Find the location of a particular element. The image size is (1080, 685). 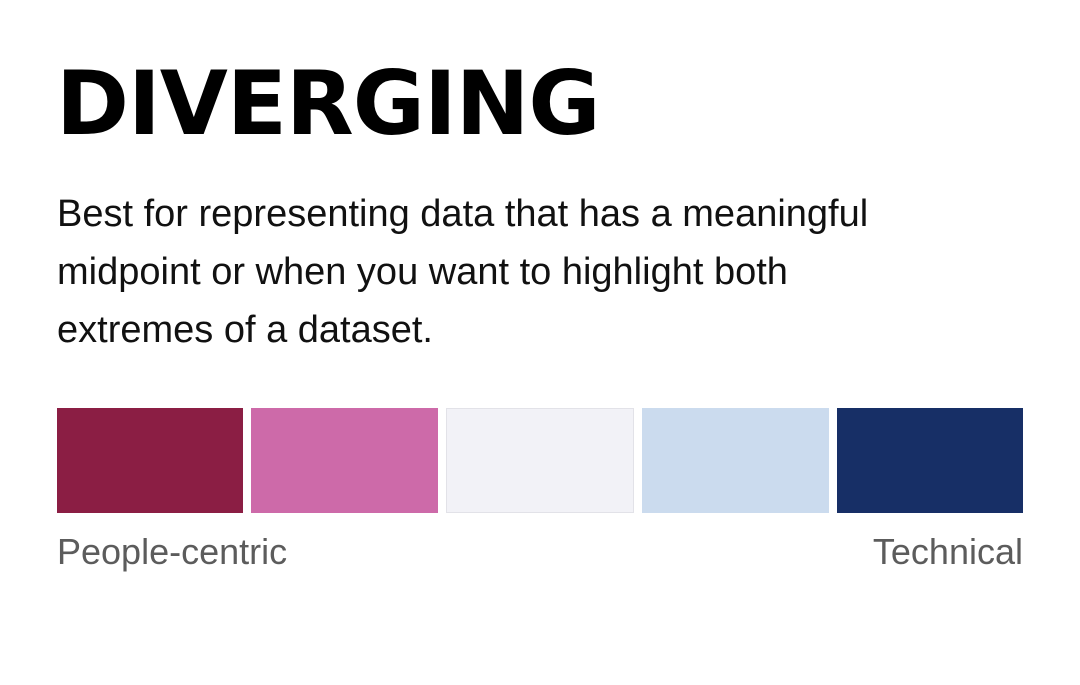

swatch-3-midpoint is located at coordinates (540, 460).